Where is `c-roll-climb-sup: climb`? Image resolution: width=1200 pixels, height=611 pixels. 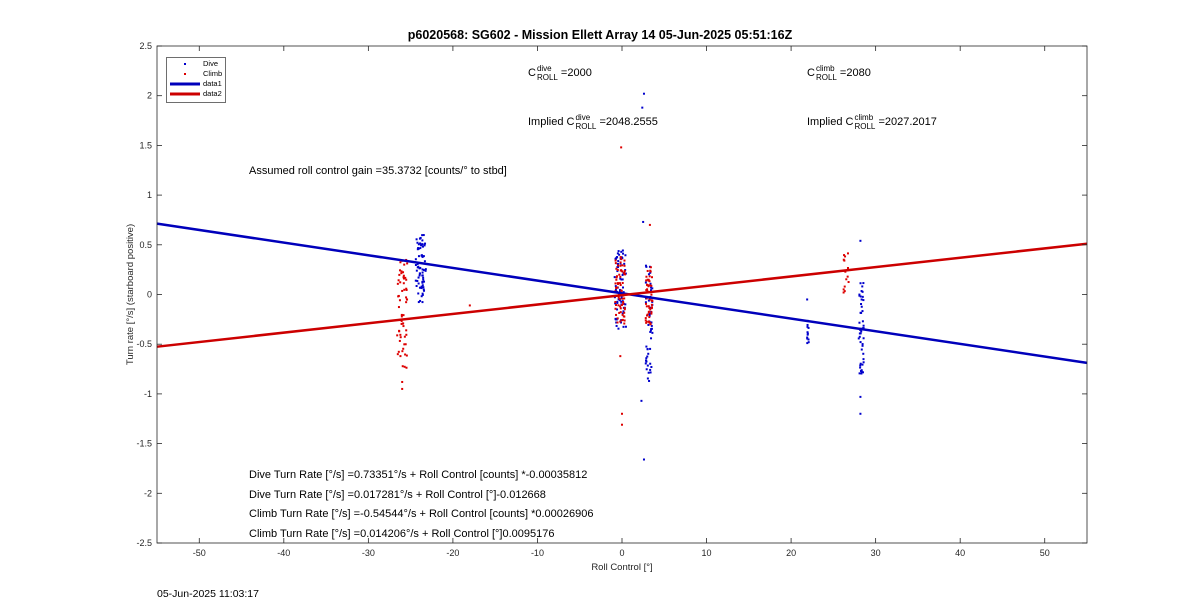 c-roll-climb-sup: climb is located at coordinates (825, 68).